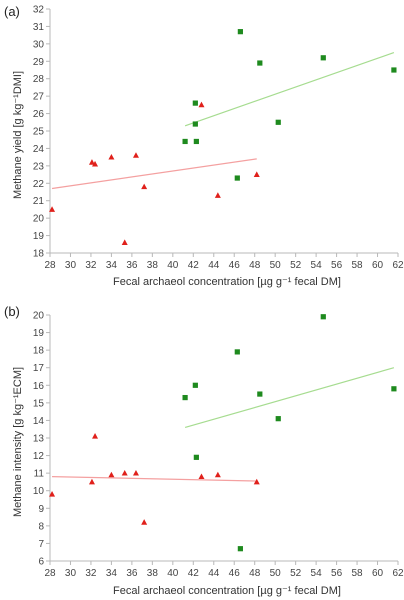 The image size is (404, 600). Describe the element at coordinates (154, 174) in the screenshot. I see `panel-a-red-triangle-trendline` at that location.